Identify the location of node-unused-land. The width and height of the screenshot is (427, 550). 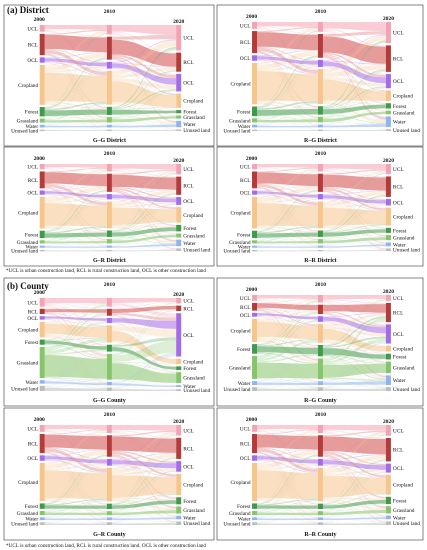
(179, 390).